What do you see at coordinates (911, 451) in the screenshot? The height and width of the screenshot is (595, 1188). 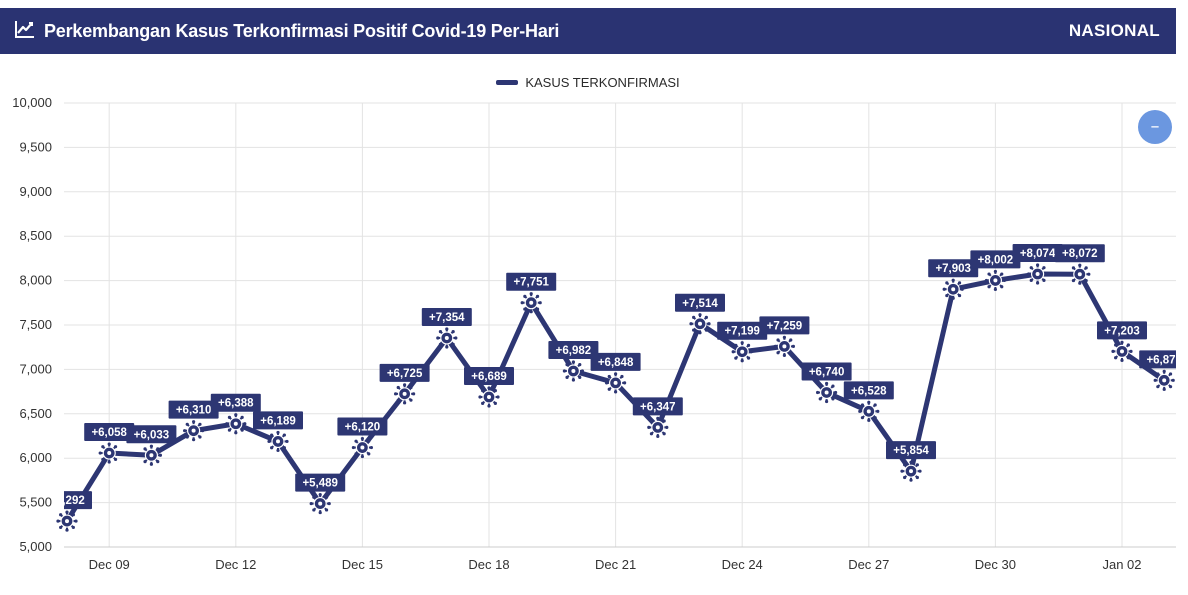 I see `data-label-text: +5,854` at bounding box center [911, 451].